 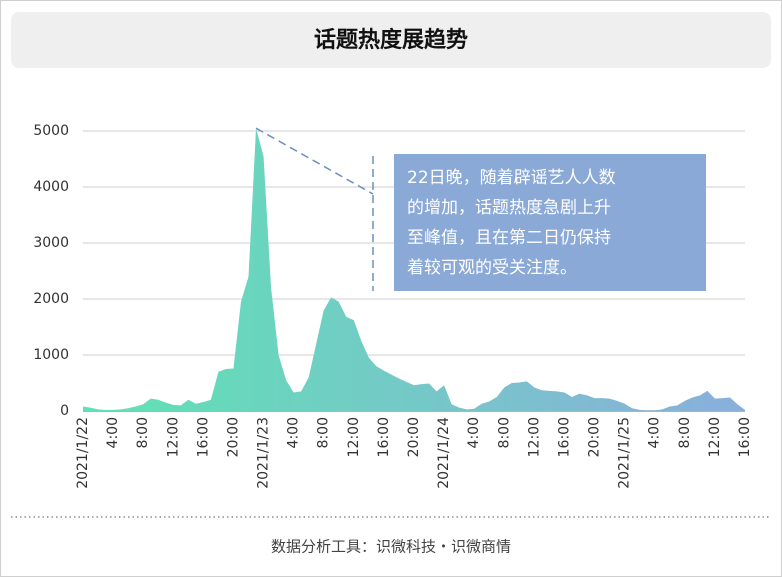 I want to click on chart-title: 话题热度展趋势, so click(x=391, y=40).